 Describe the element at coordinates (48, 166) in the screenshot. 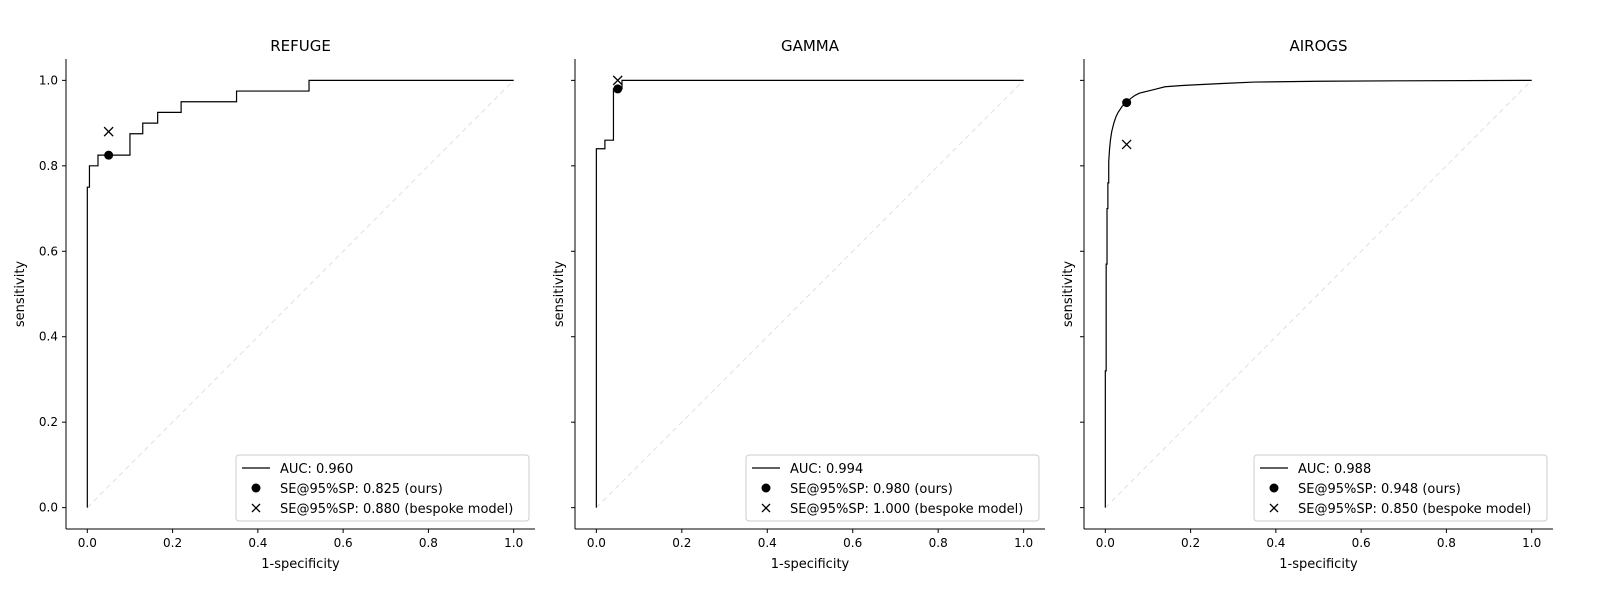

I see `y-tick-label: 0.8` at that location.